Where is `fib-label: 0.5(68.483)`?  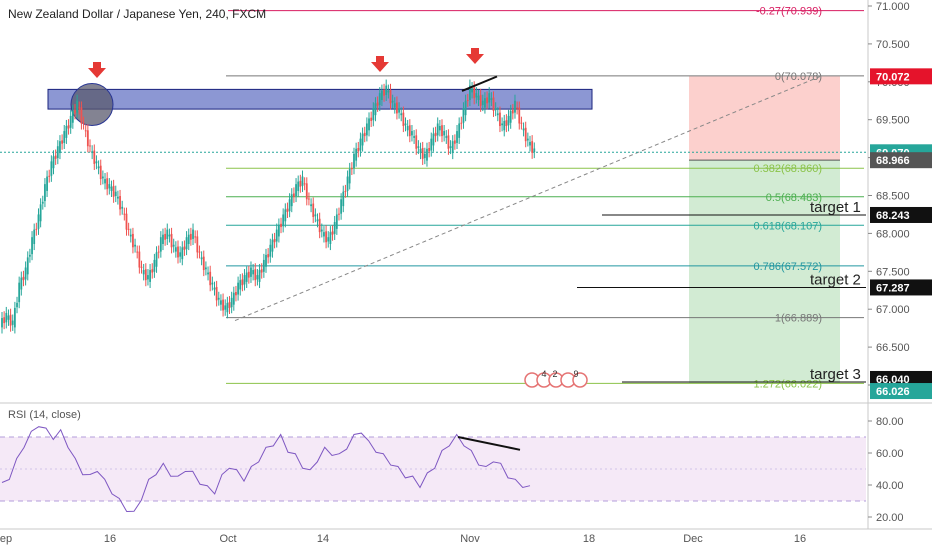
fib-label: 0.5(68.483) is located at coordinates (794, 198).